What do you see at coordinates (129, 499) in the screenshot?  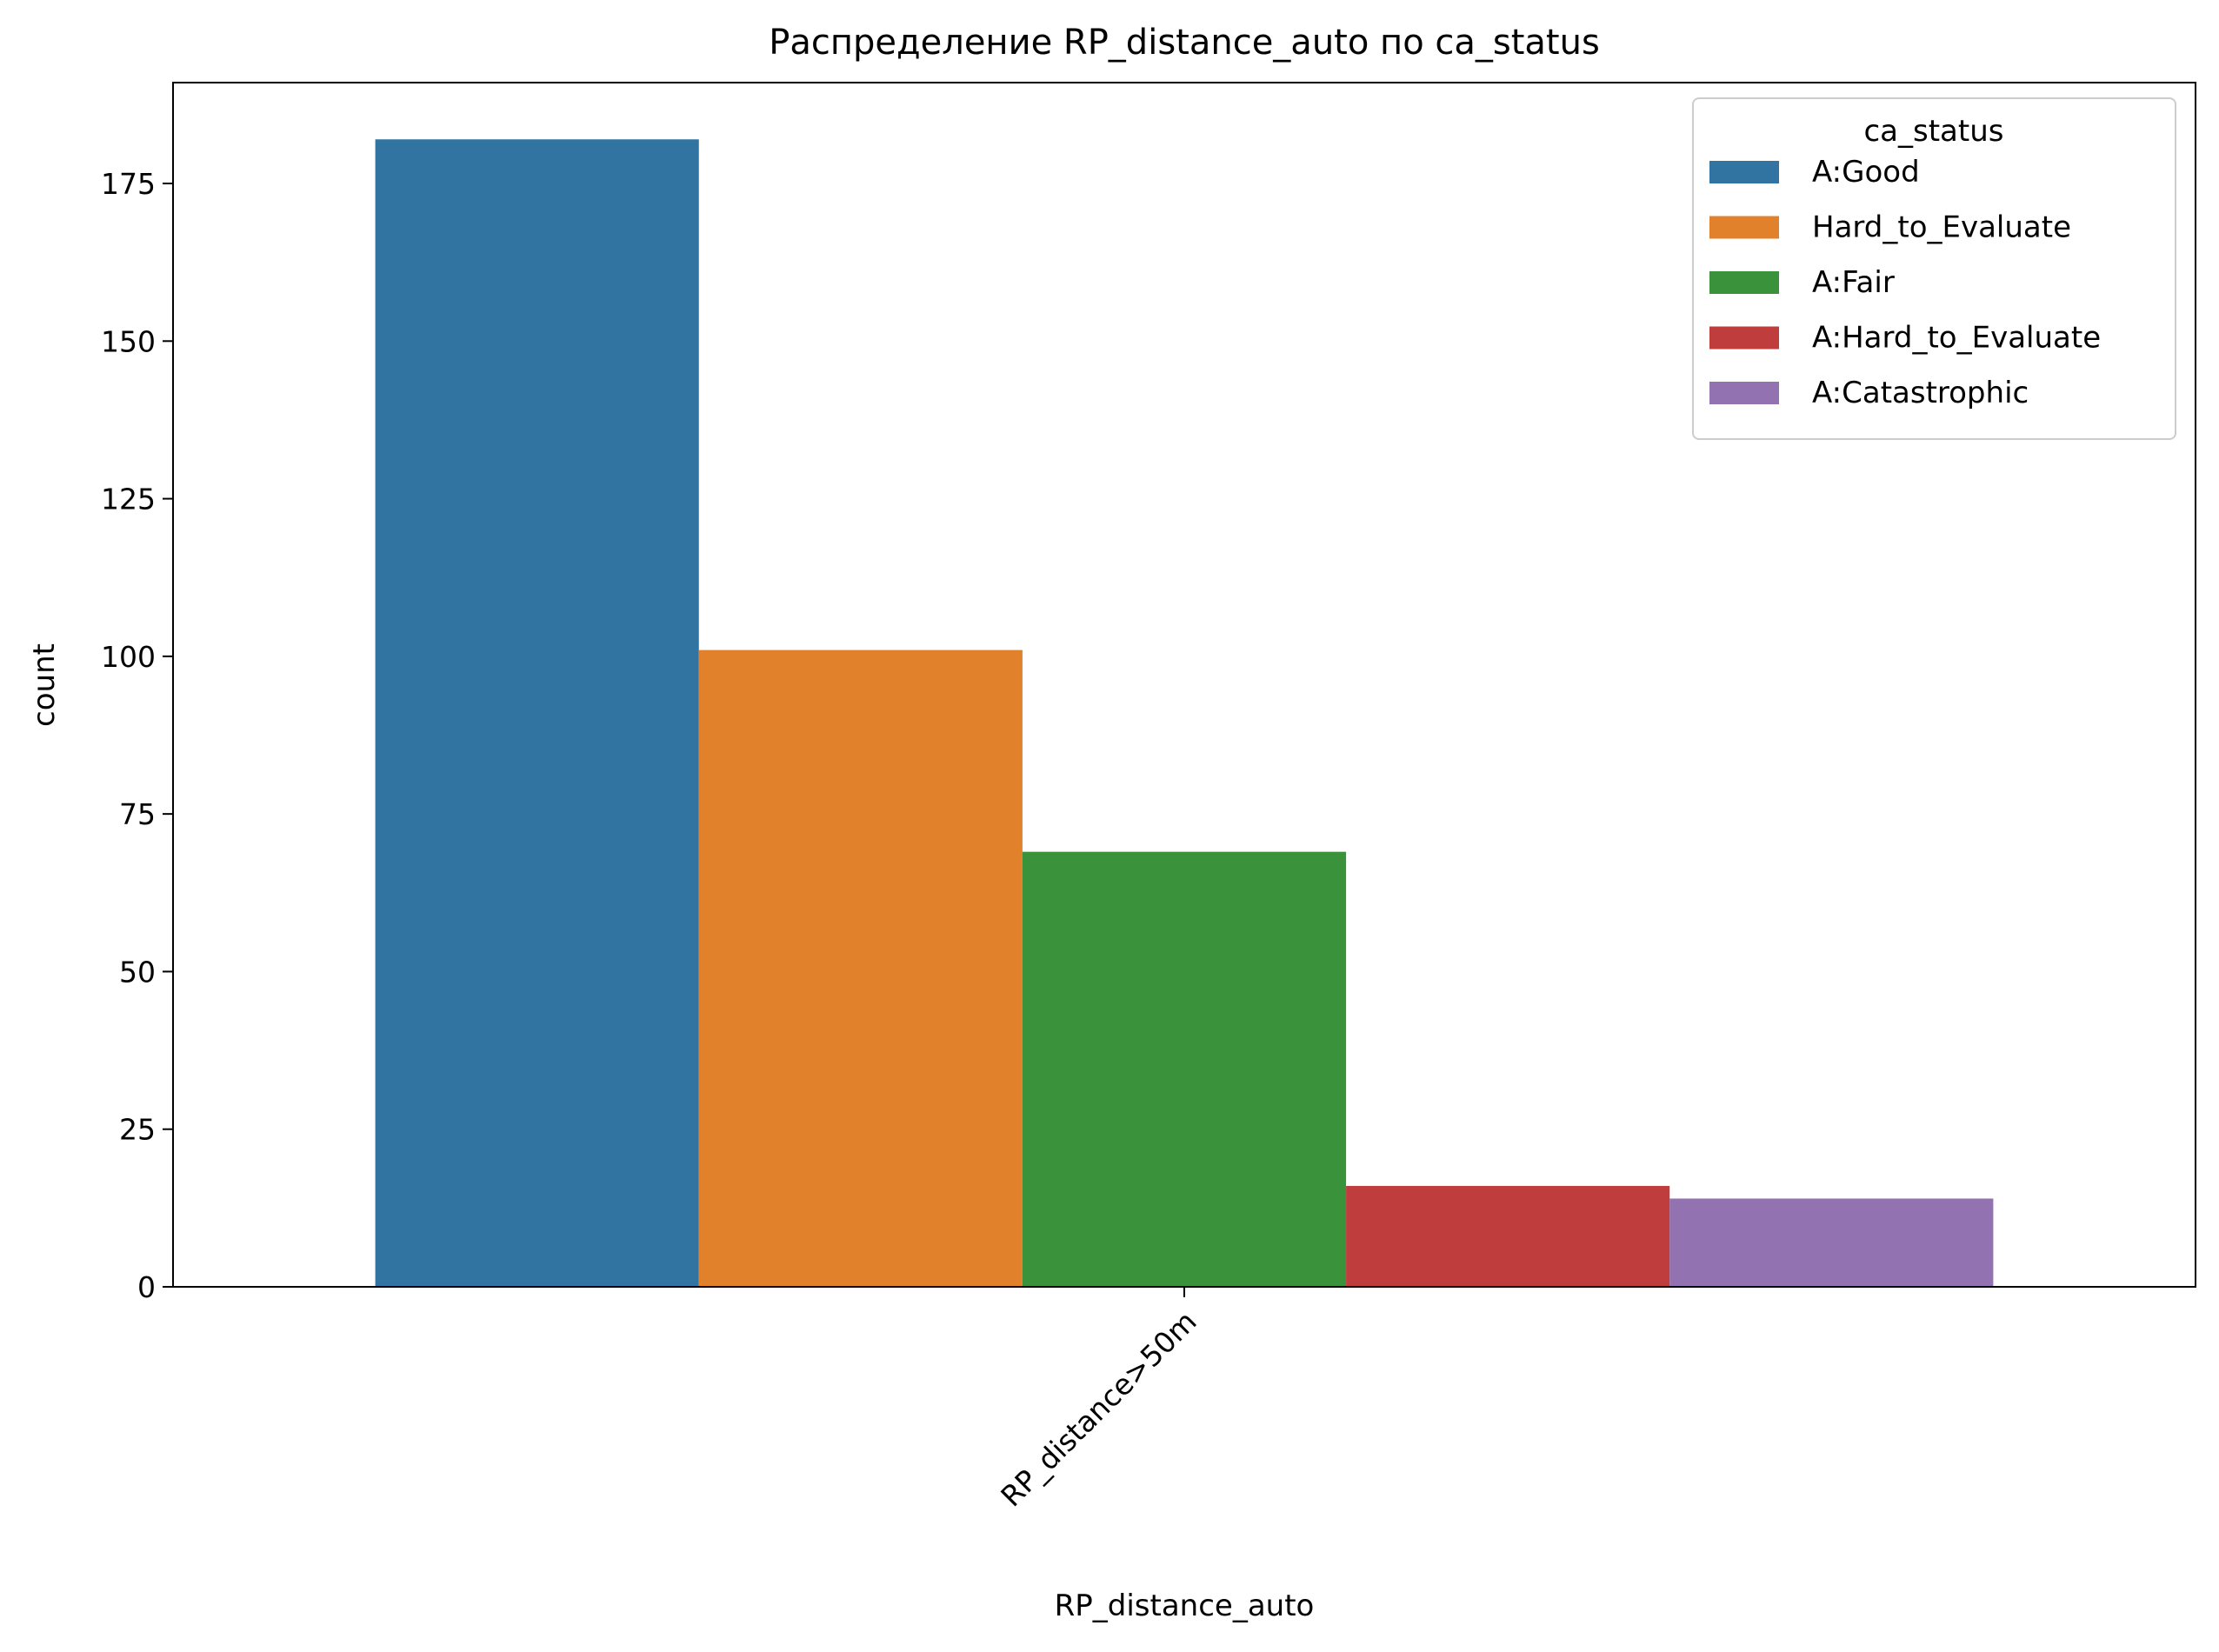 I see `y-tick-label: 125` at bounding box center [129, 499].